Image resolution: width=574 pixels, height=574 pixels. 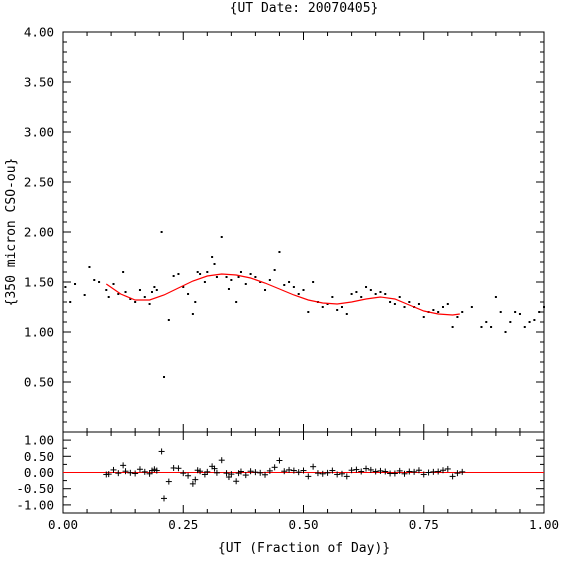 What do you see at coordinates (39, 382) in the screenshot?
I see `y-tick-label: 0.50` at bounding box center [39, 382].